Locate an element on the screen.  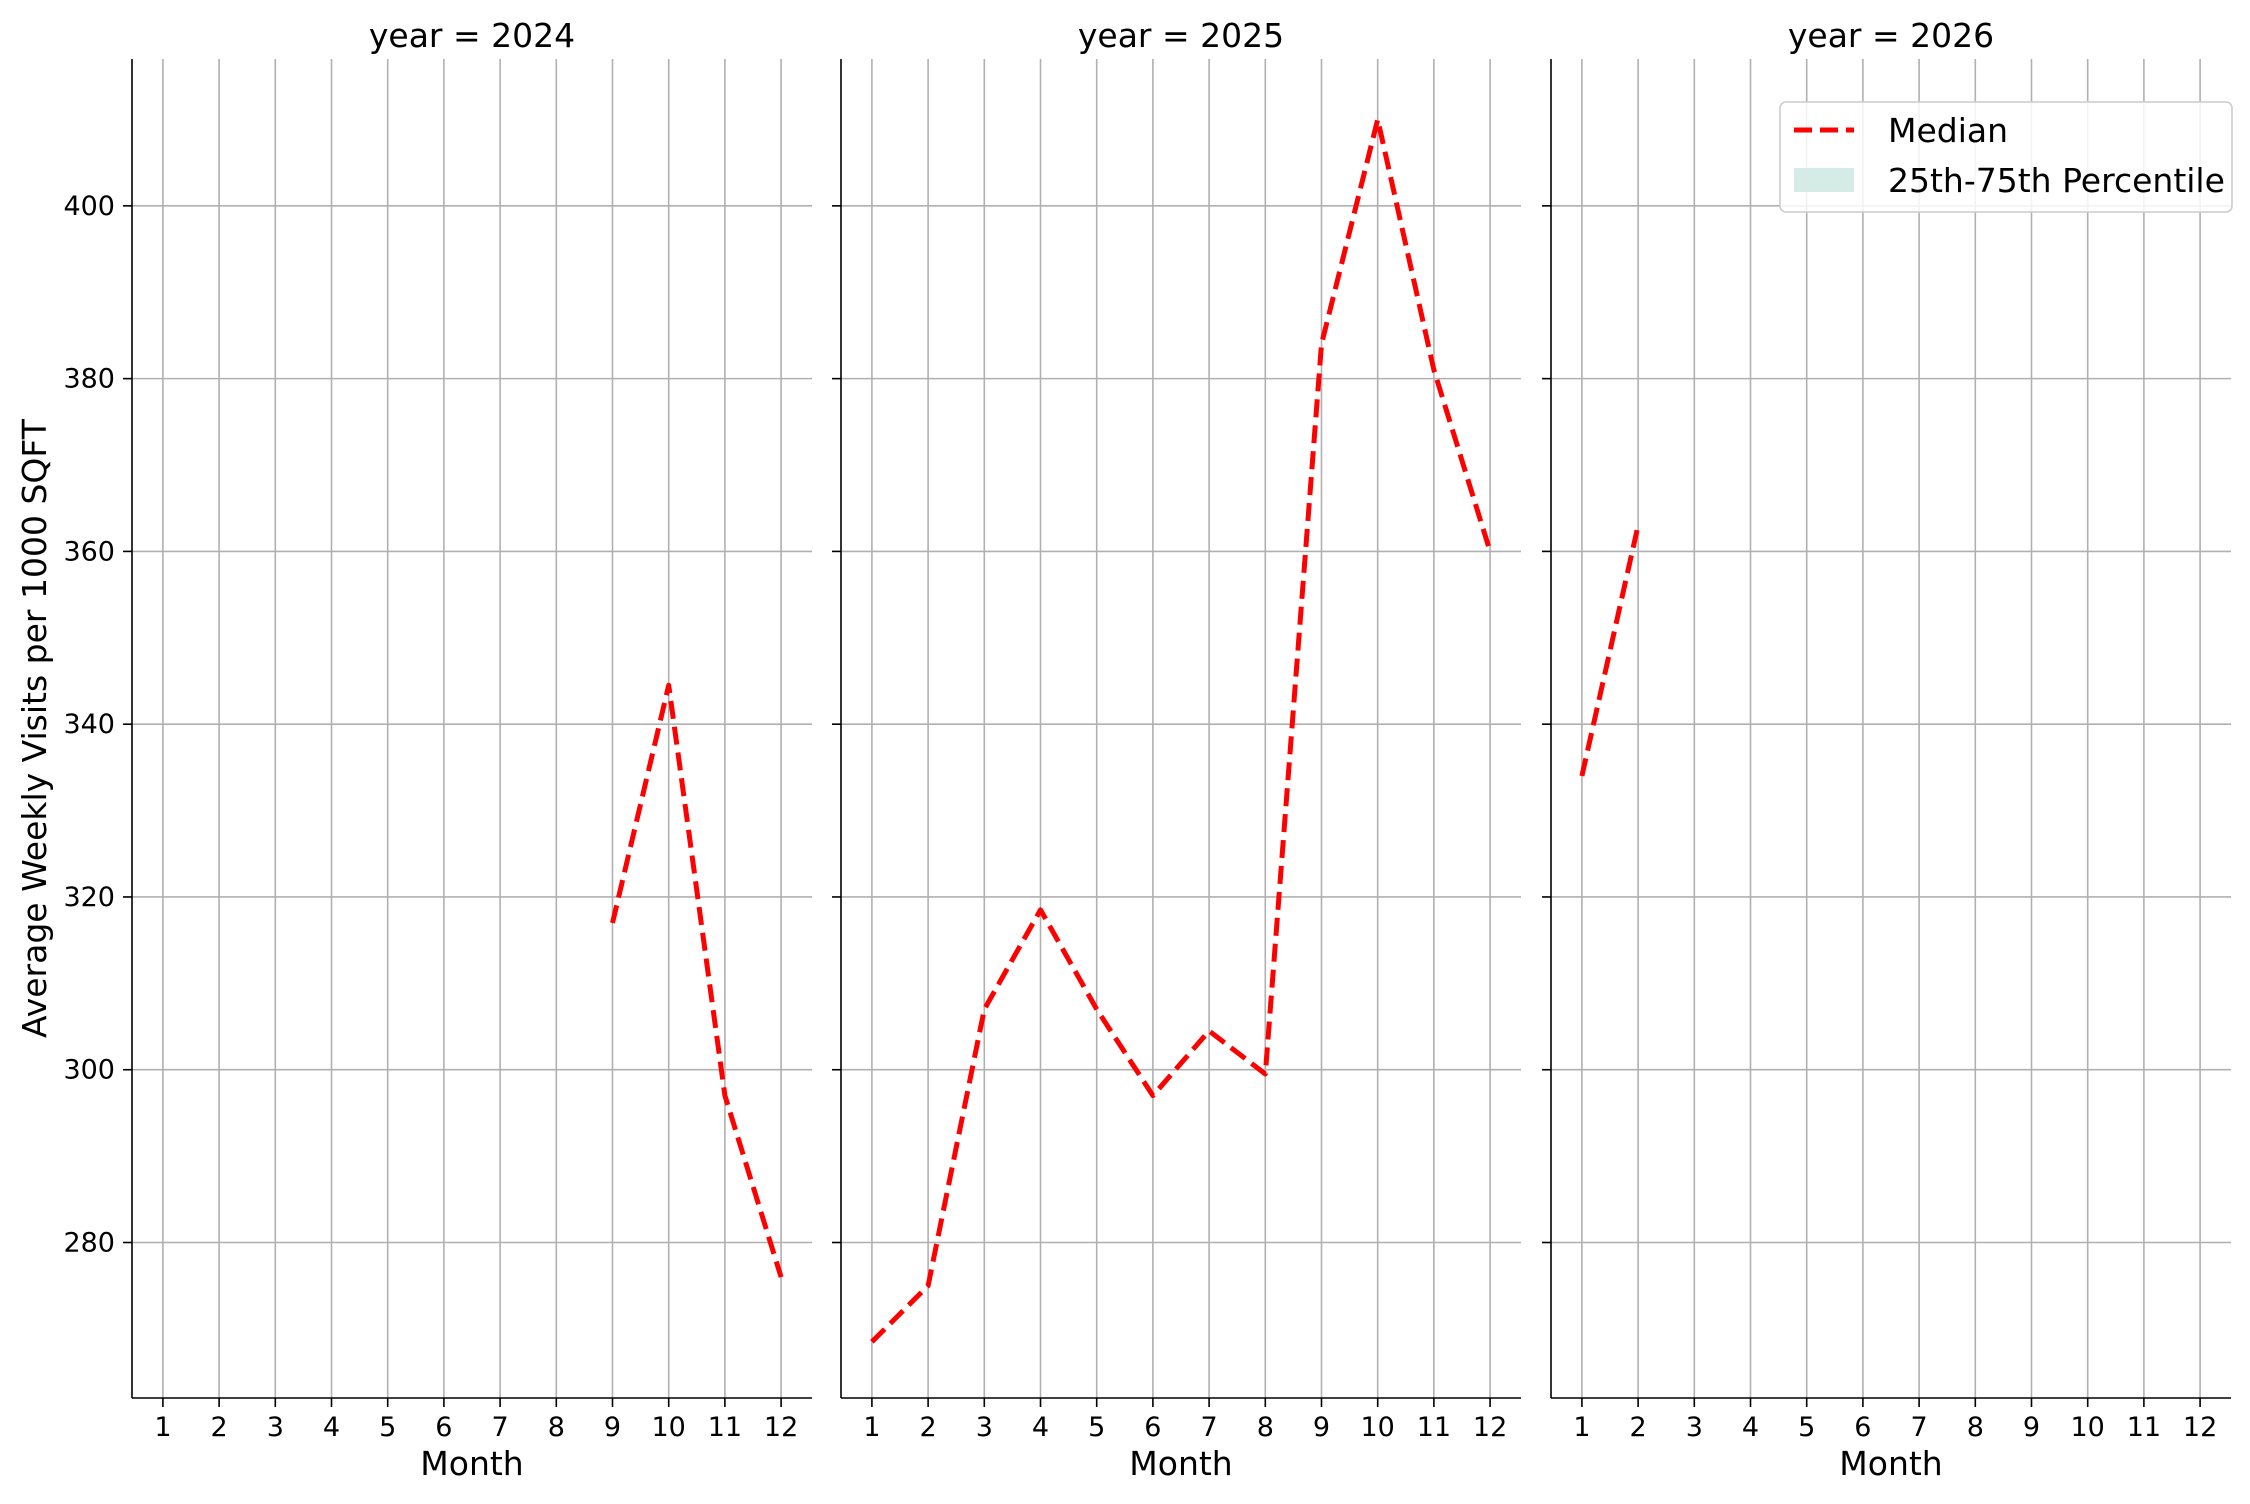
y-tick-label: 340 is located at coordinates (89, 724).